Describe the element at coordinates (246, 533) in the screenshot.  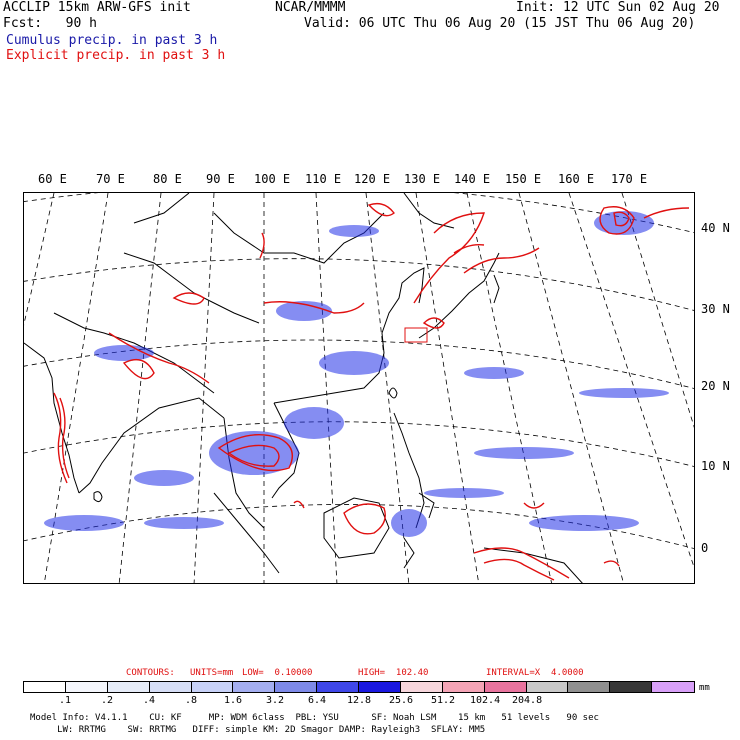
I see `coast-sumatra` at that location.